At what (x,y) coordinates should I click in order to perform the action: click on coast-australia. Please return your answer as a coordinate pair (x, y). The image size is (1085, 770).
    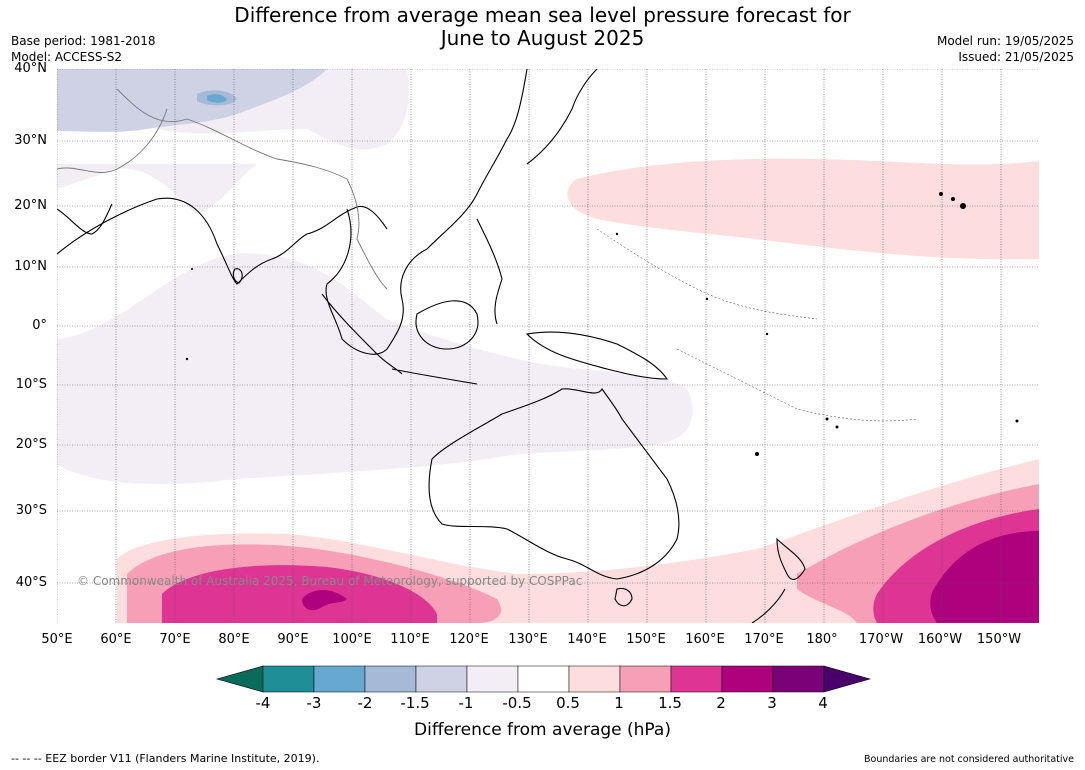
    Looking at the image, I should click on (554, 483).